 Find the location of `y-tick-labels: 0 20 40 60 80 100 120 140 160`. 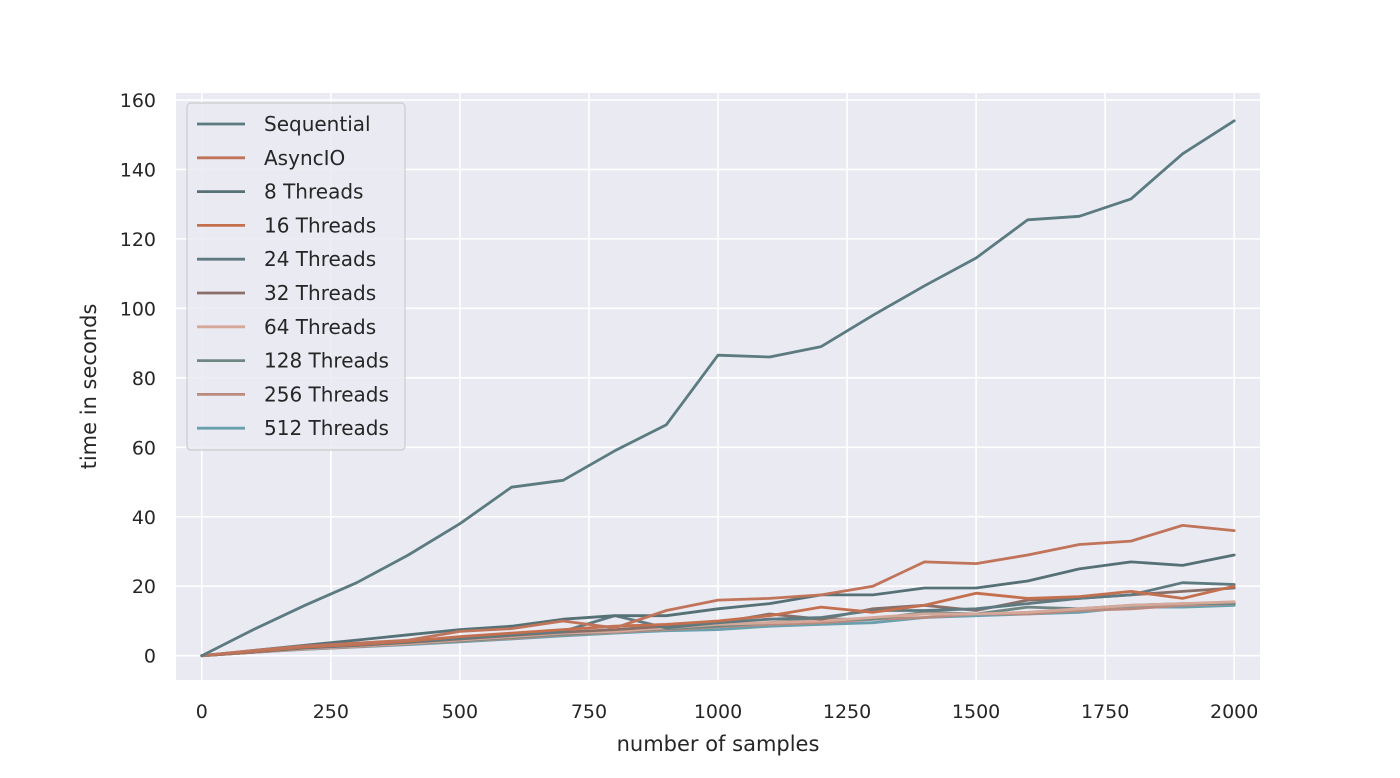

y-tick-labels: 0 20 40 60 80 100 120 140 160 is located at coordinates (138, 379).